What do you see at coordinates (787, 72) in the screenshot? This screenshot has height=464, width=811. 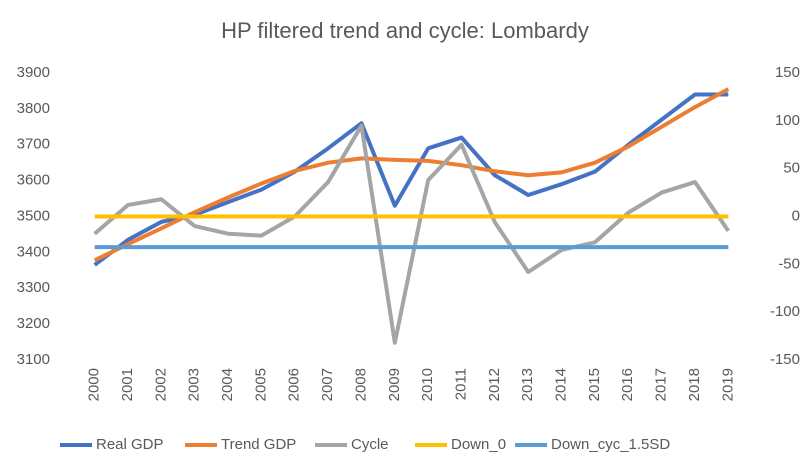 I see `y2-tick-label: 150` at bounding box center [787, 72].